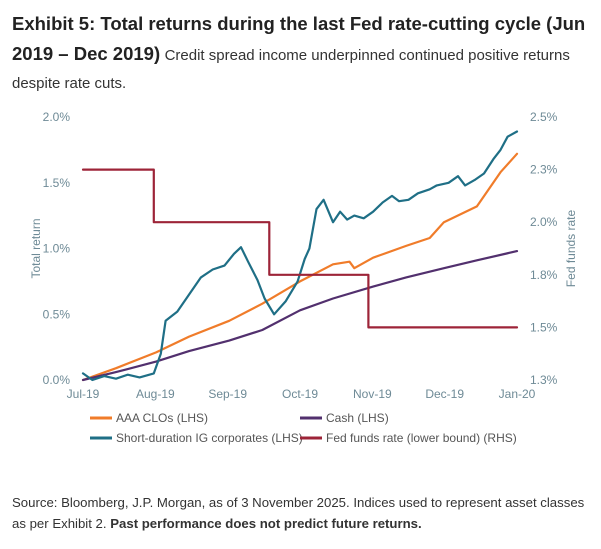 The height and width of the screenshot is (549, 601). Describe the element at coordinates (36, 248) in the screenshot. I see `y-axis-title-left: Total return` at that location.